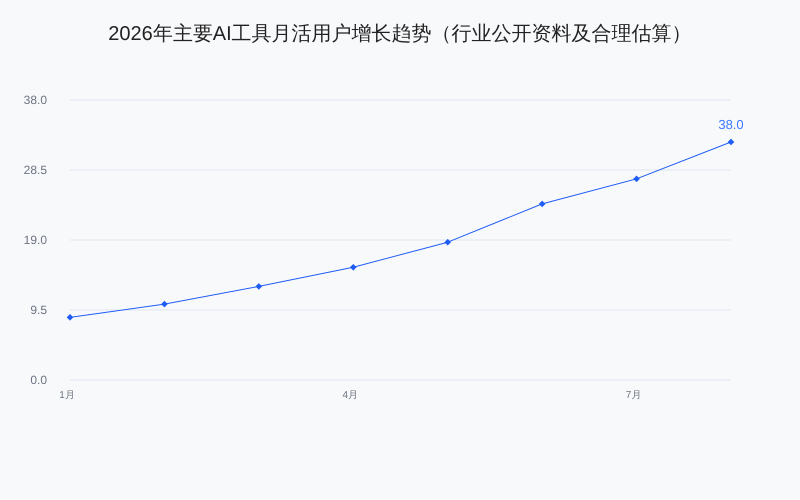  I want to click on x-tick-label: 1月, so click(67, 395).